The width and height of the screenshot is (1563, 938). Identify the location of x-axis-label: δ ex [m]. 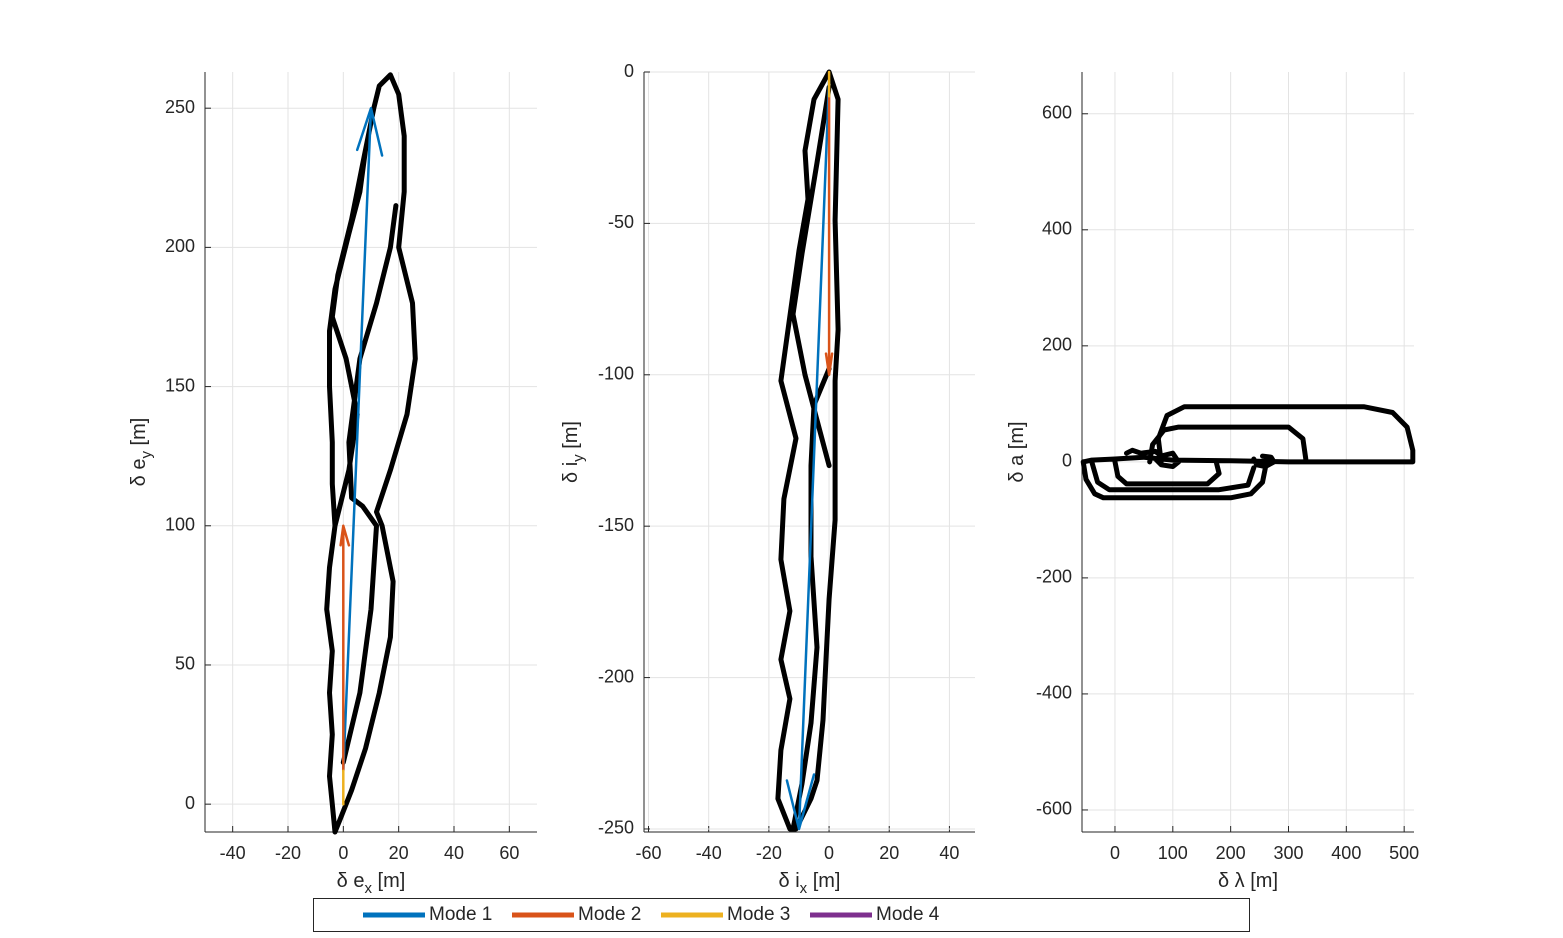
(371, 883).